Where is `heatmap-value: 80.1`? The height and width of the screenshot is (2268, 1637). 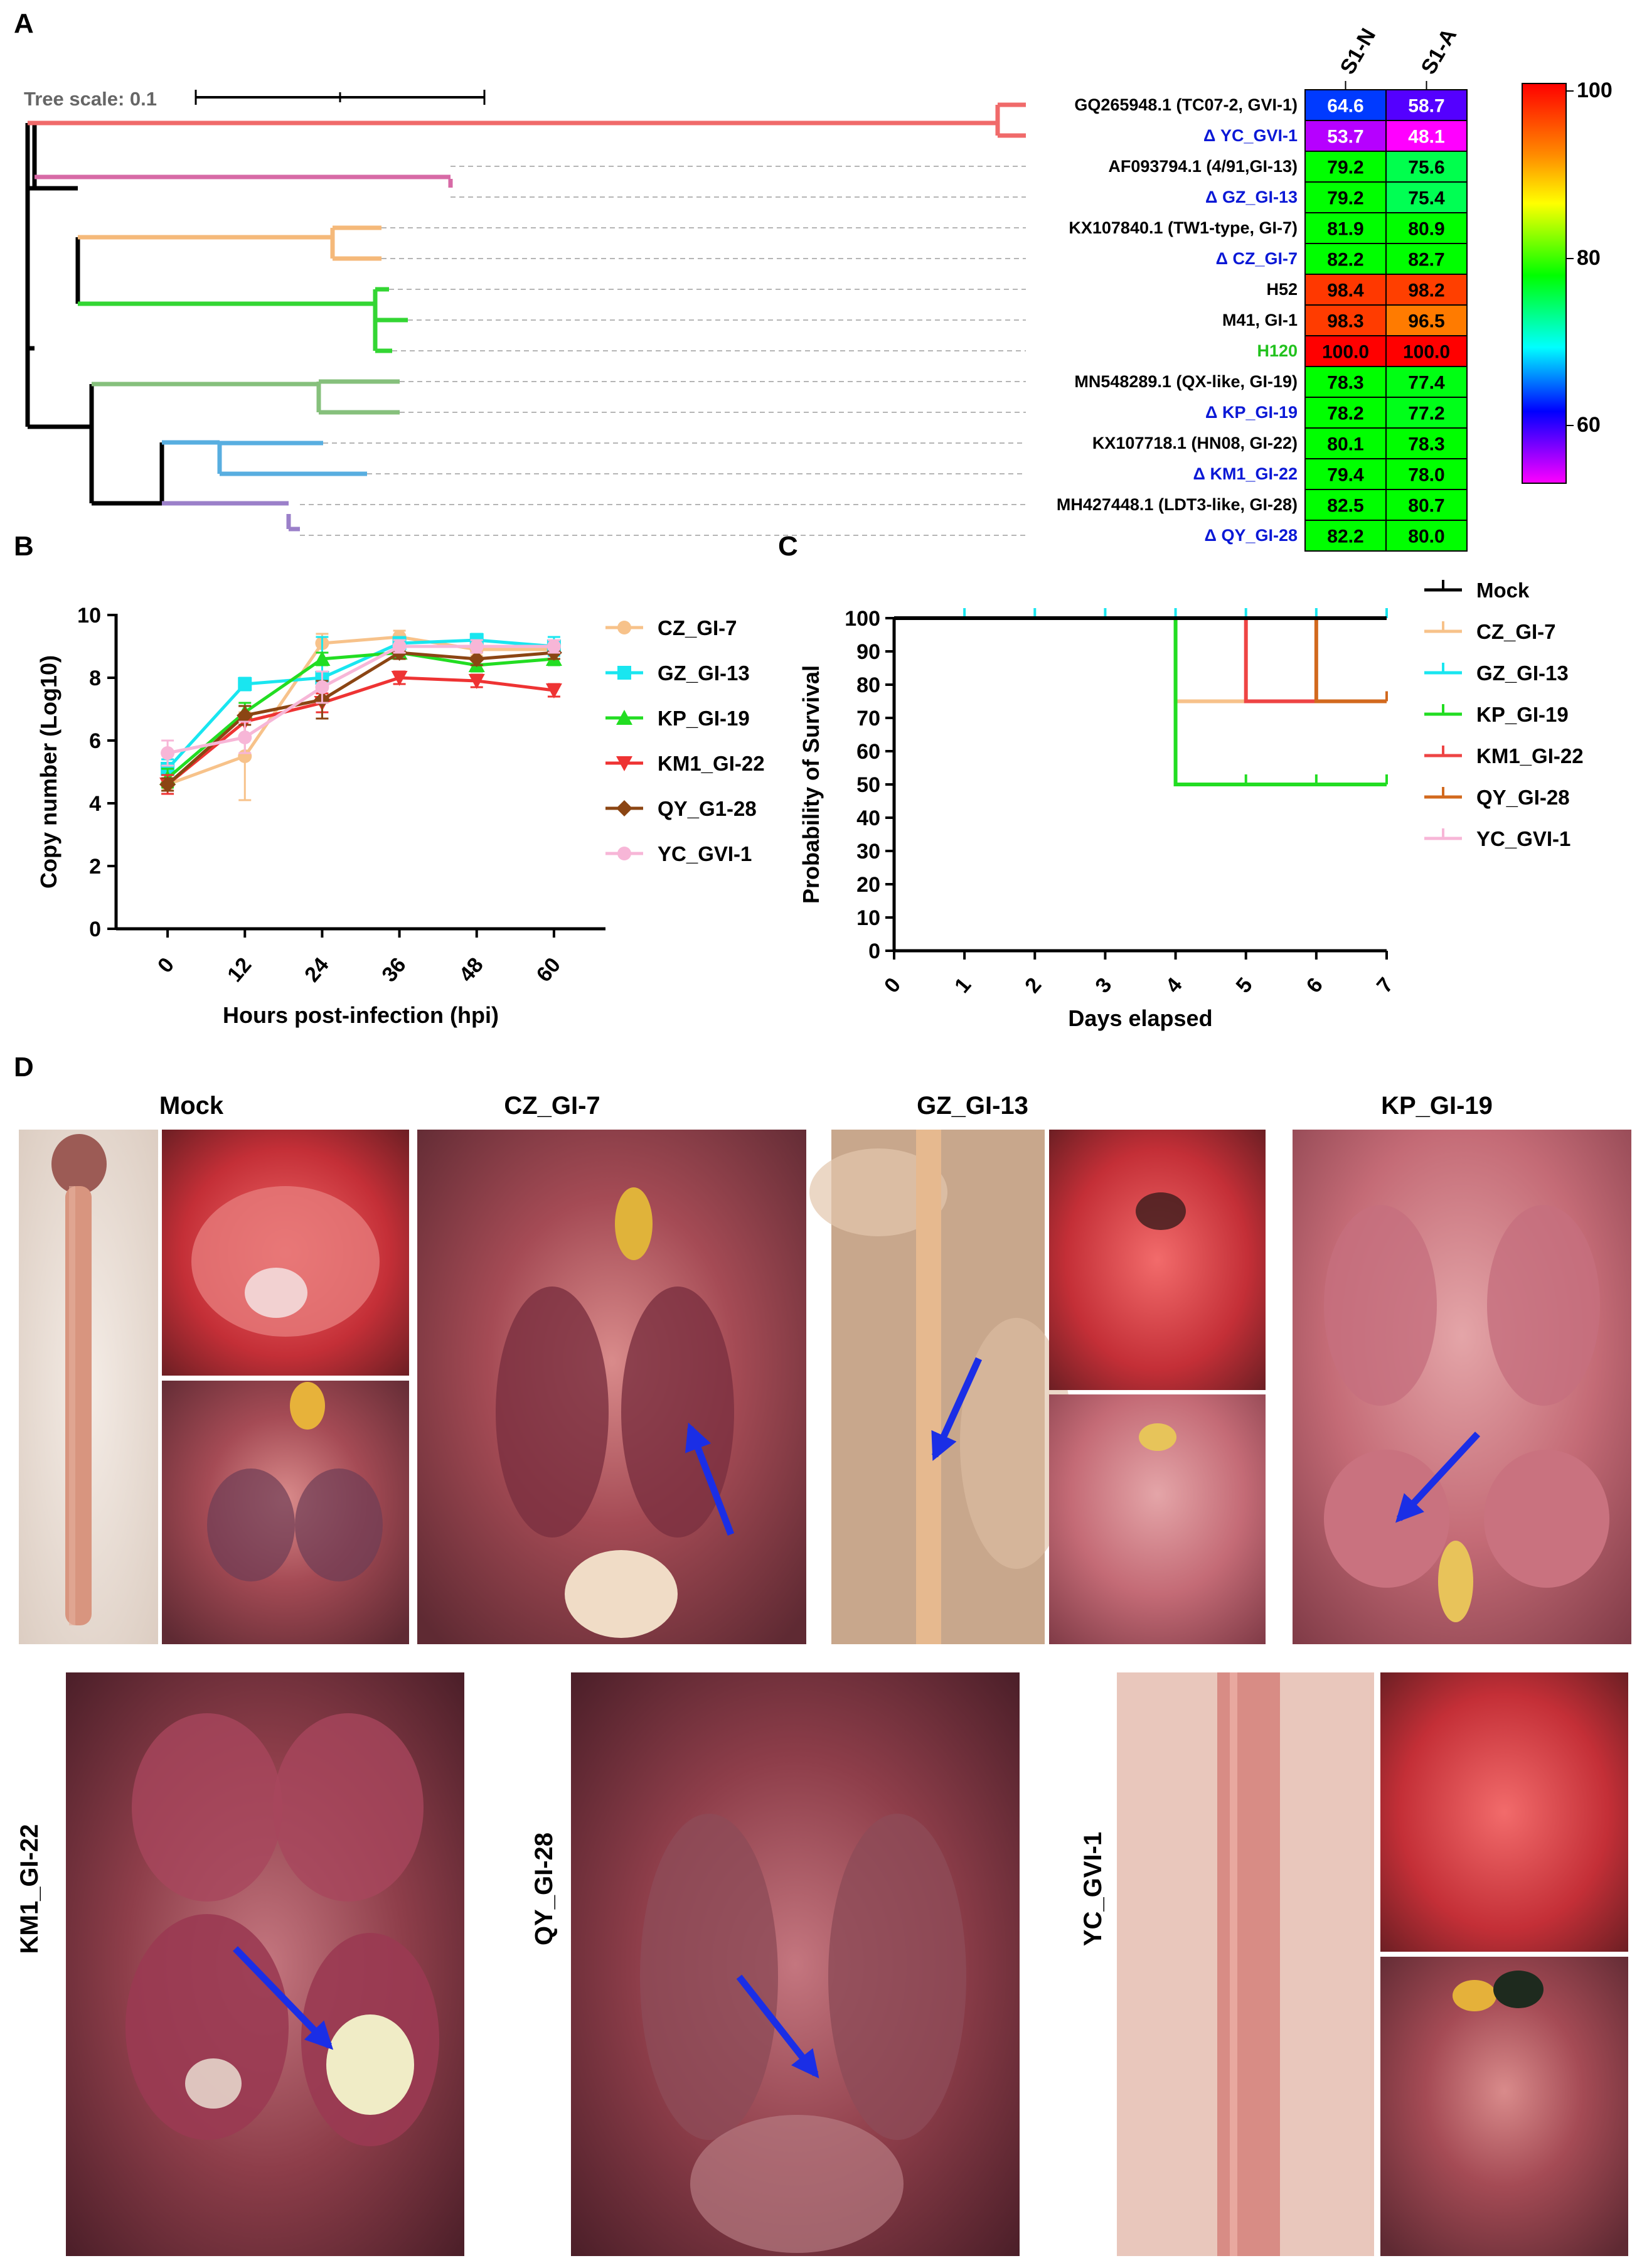
heatmap-value: 80.1 is located at coordinates (1345, 444).